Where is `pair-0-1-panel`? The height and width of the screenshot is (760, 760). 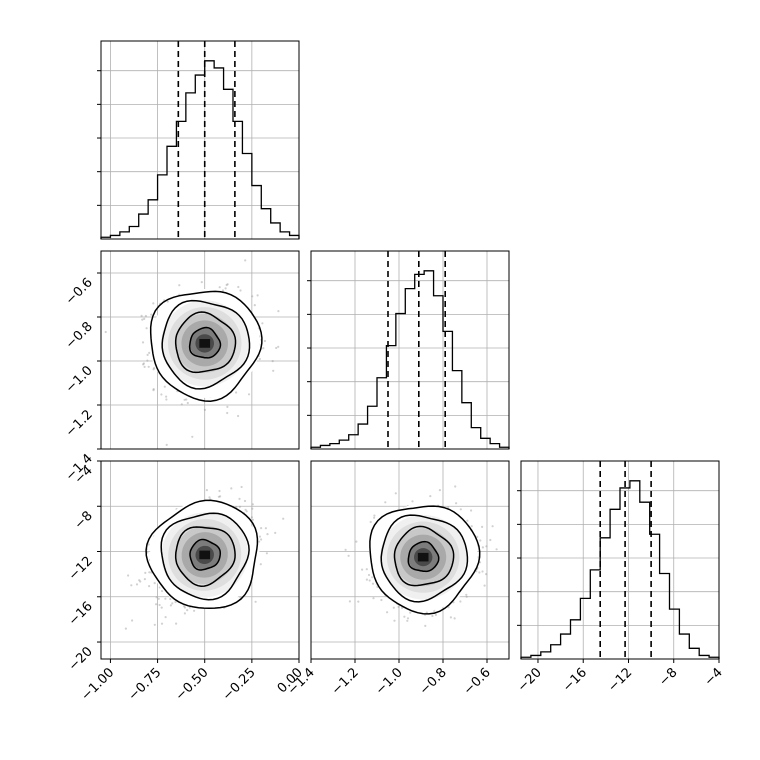
pair-0-1-panel is located at coordinates (200, 350).